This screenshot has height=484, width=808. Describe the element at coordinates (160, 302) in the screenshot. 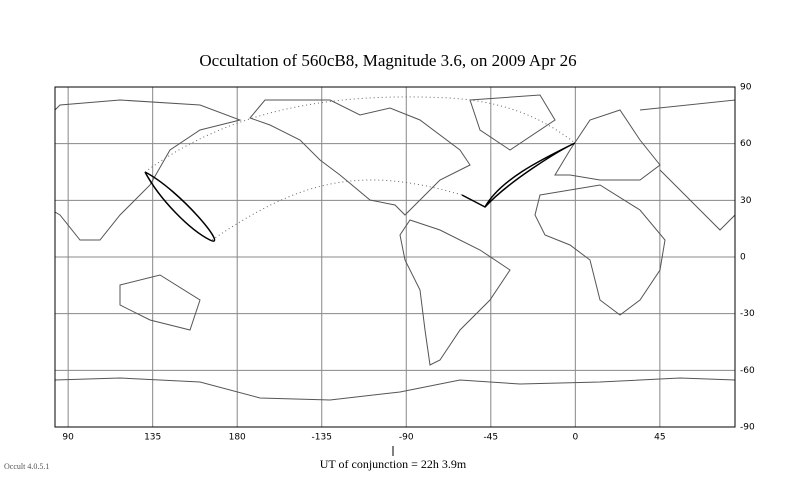

I see `australia` at that location.